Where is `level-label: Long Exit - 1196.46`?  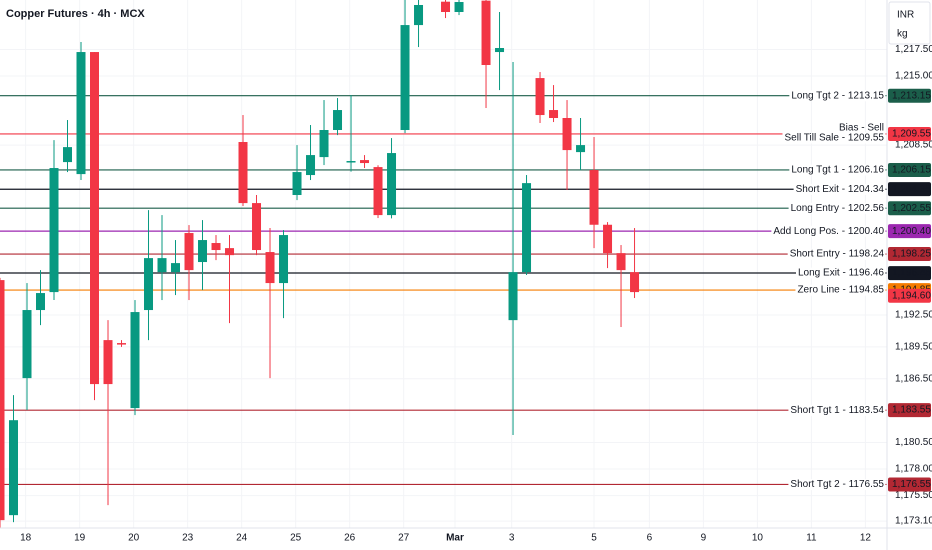
level-label: Long Exit - 1196.46 is located at coordinates (841, 273).